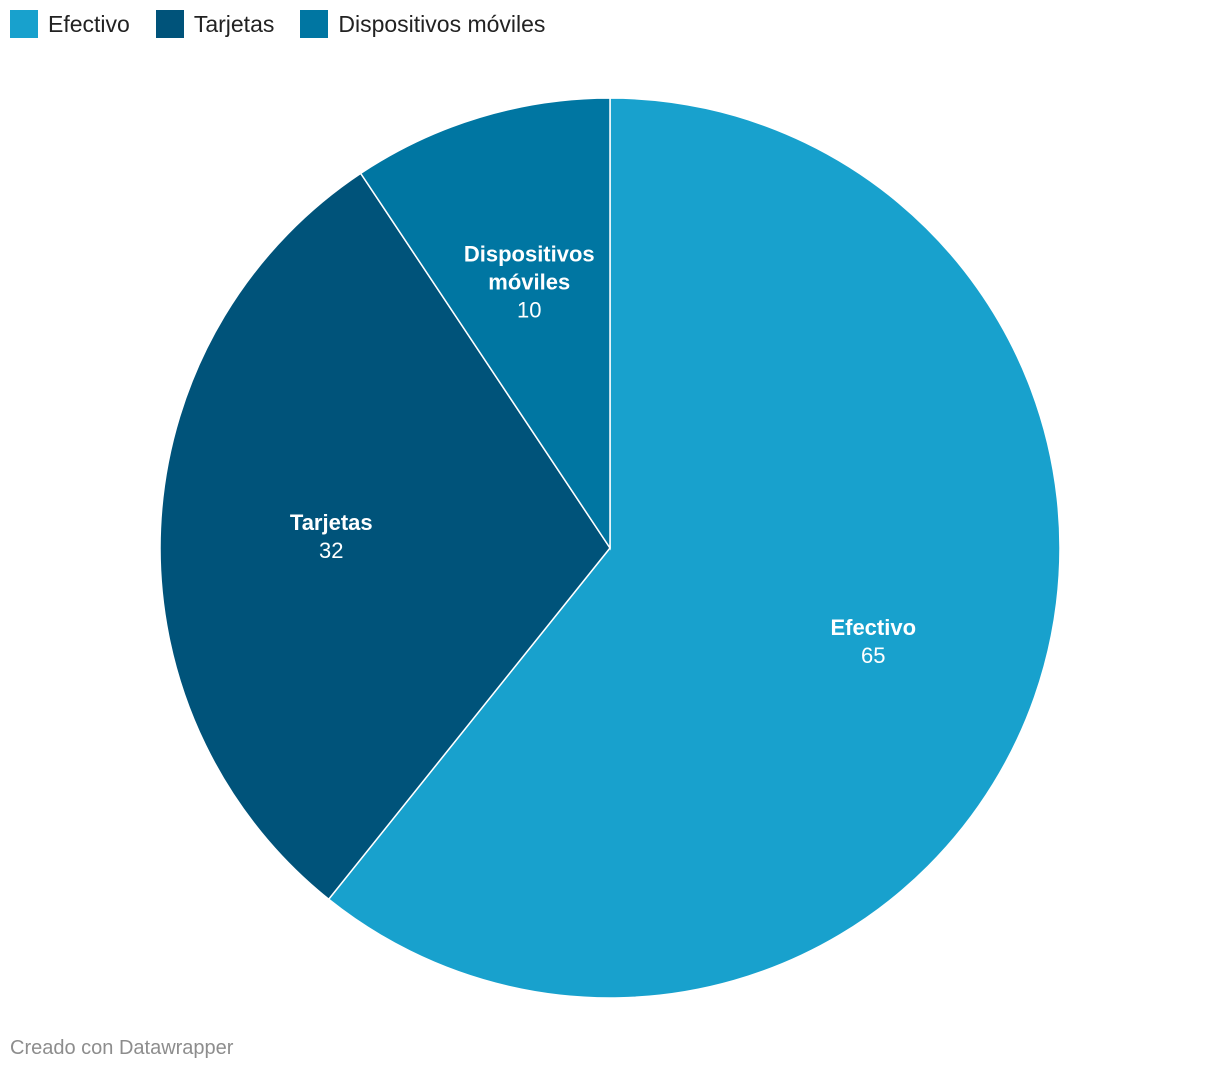 The height and width of the screenshot is (1074, 1220). I want to click on slice-value-label: 65, so click(873, 655).